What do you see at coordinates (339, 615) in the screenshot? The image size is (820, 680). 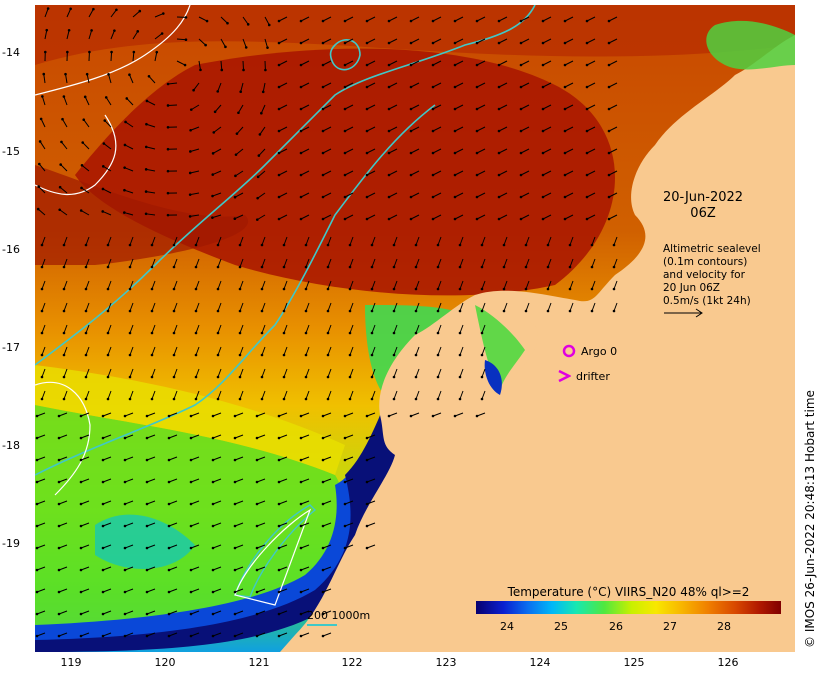 I see `isobath-scale-label: 200 1000m` at bounding box center [339, 615].